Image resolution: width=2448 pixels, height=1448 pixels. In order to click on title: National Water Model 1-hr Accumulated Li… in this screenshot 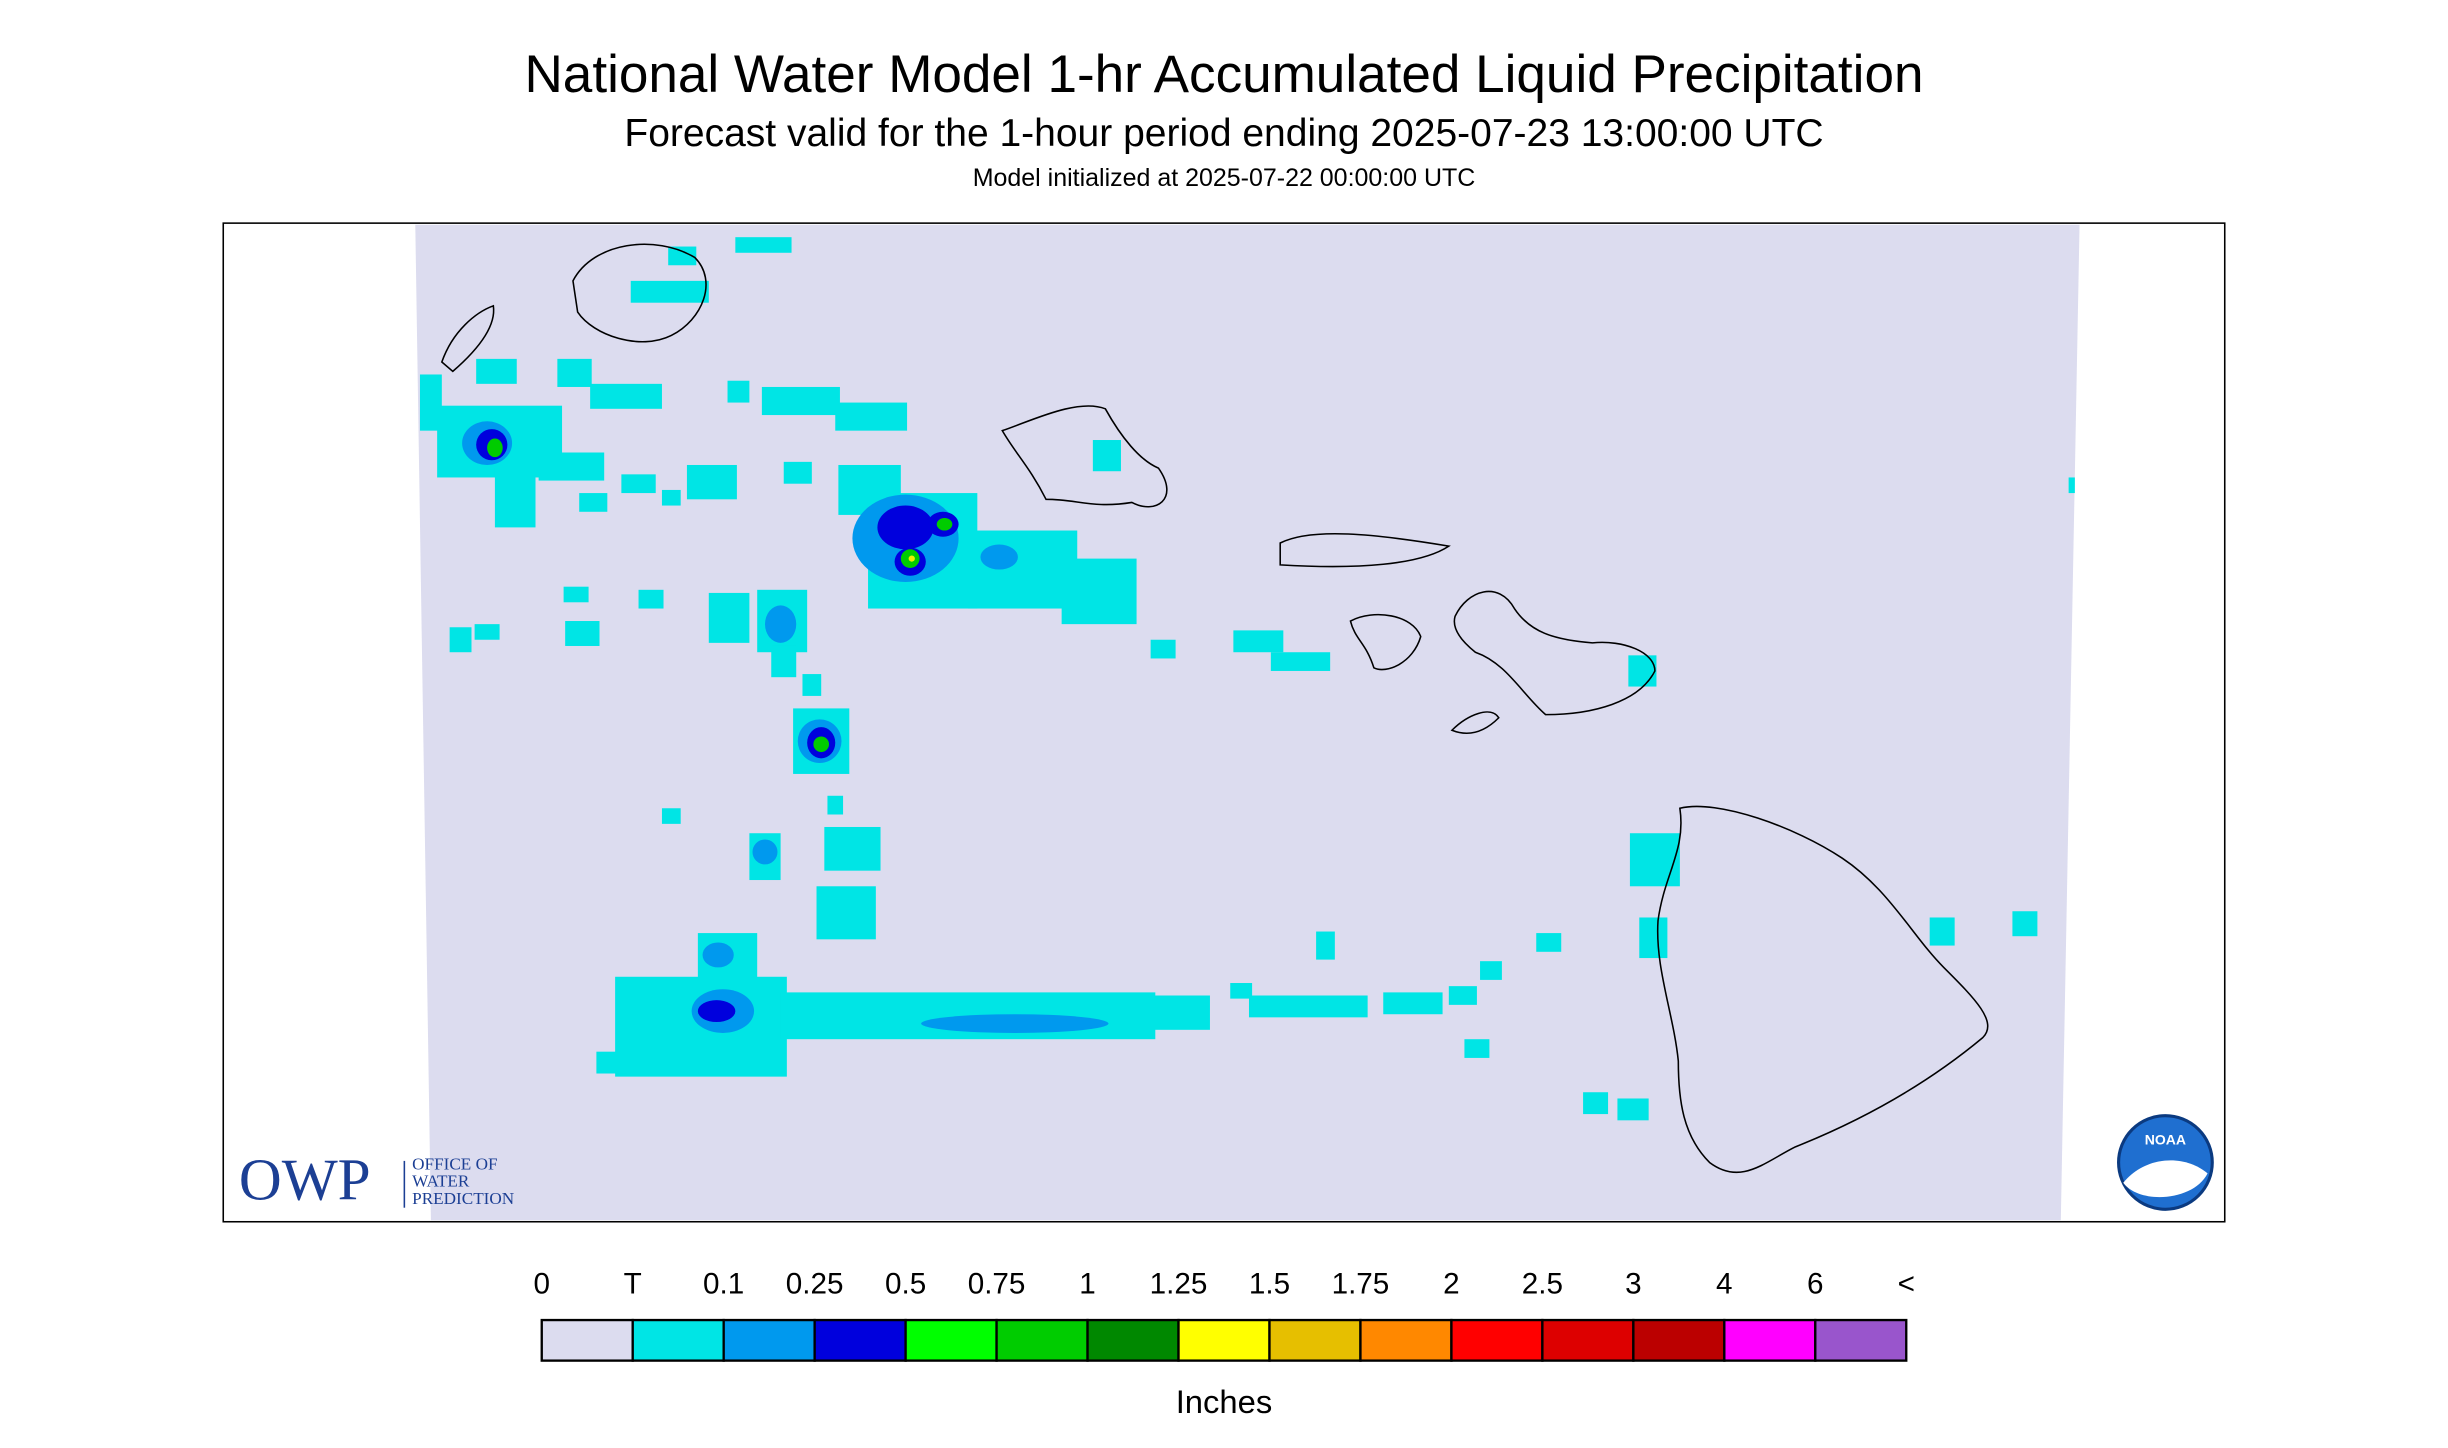, I will do `click(1224, 74)`.